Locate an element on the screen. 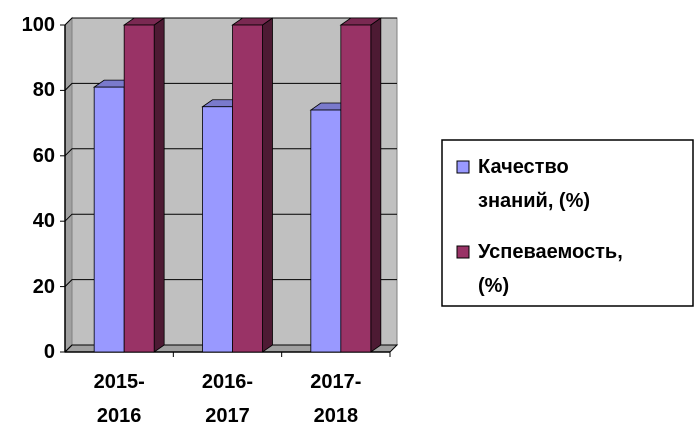  y-tick-label: 80 is located at coordinates (43, 90).